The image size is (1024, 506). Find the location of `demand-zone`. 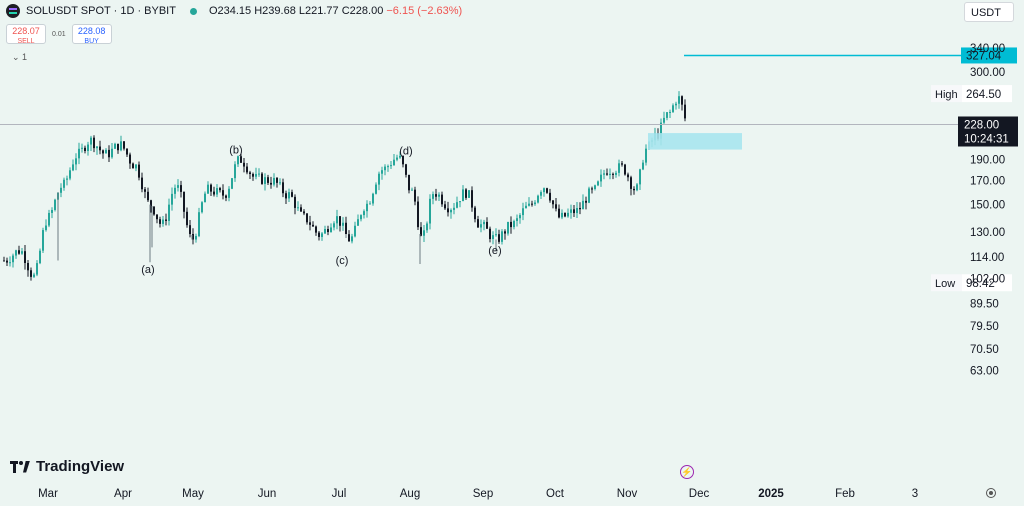

demand-zone is located at coordinates (695, 141).